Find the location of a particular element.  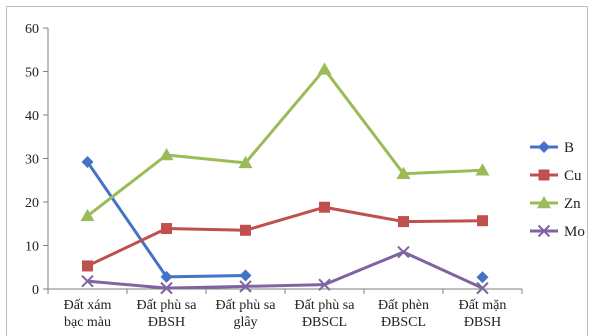

x-category-label: Đất phèn is located at coordinates (403, 305).